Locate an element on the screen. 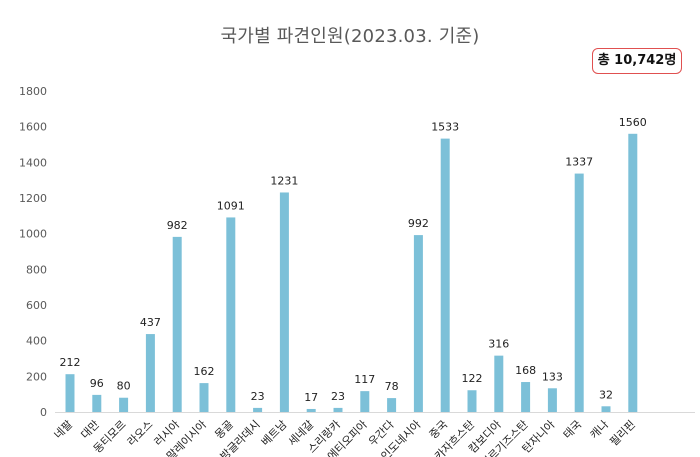 The image size is (700, 457). data-label: 17 is located at coordinates (311, 397).